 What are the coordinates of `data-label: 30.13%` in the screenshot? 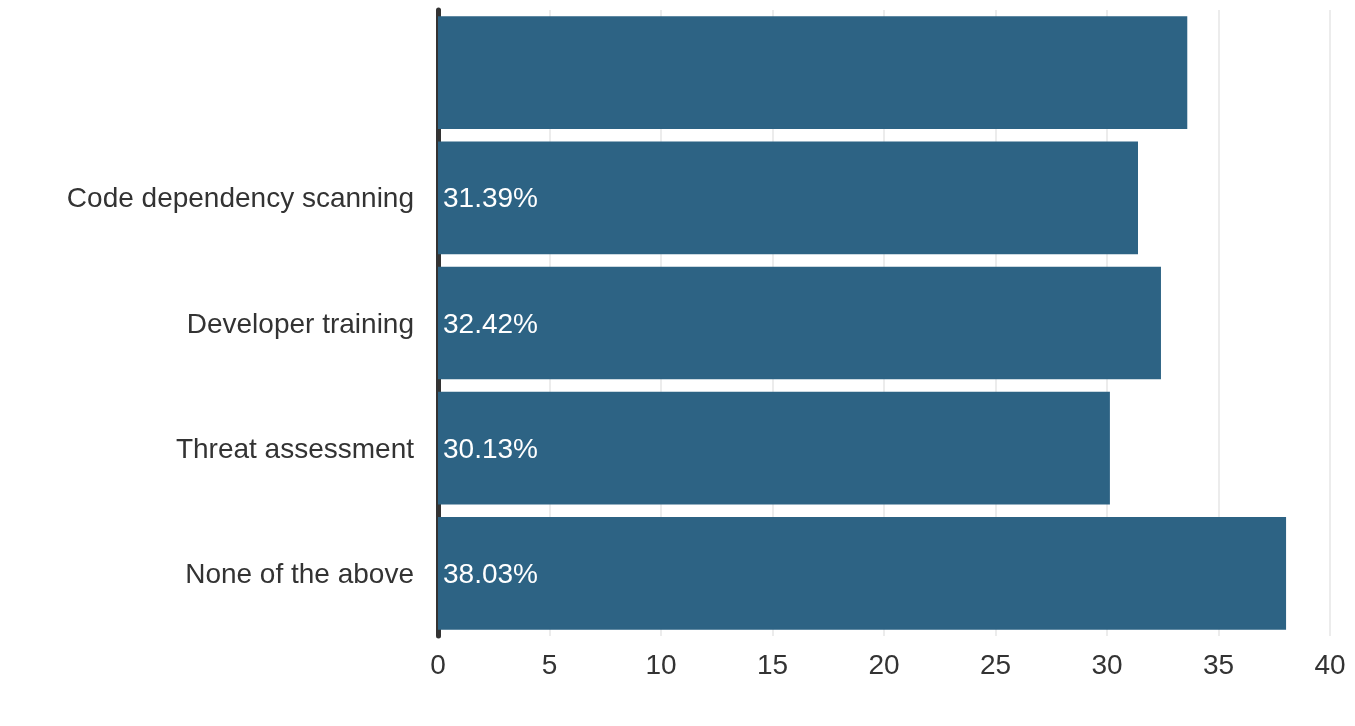 It's located at (490, 448).